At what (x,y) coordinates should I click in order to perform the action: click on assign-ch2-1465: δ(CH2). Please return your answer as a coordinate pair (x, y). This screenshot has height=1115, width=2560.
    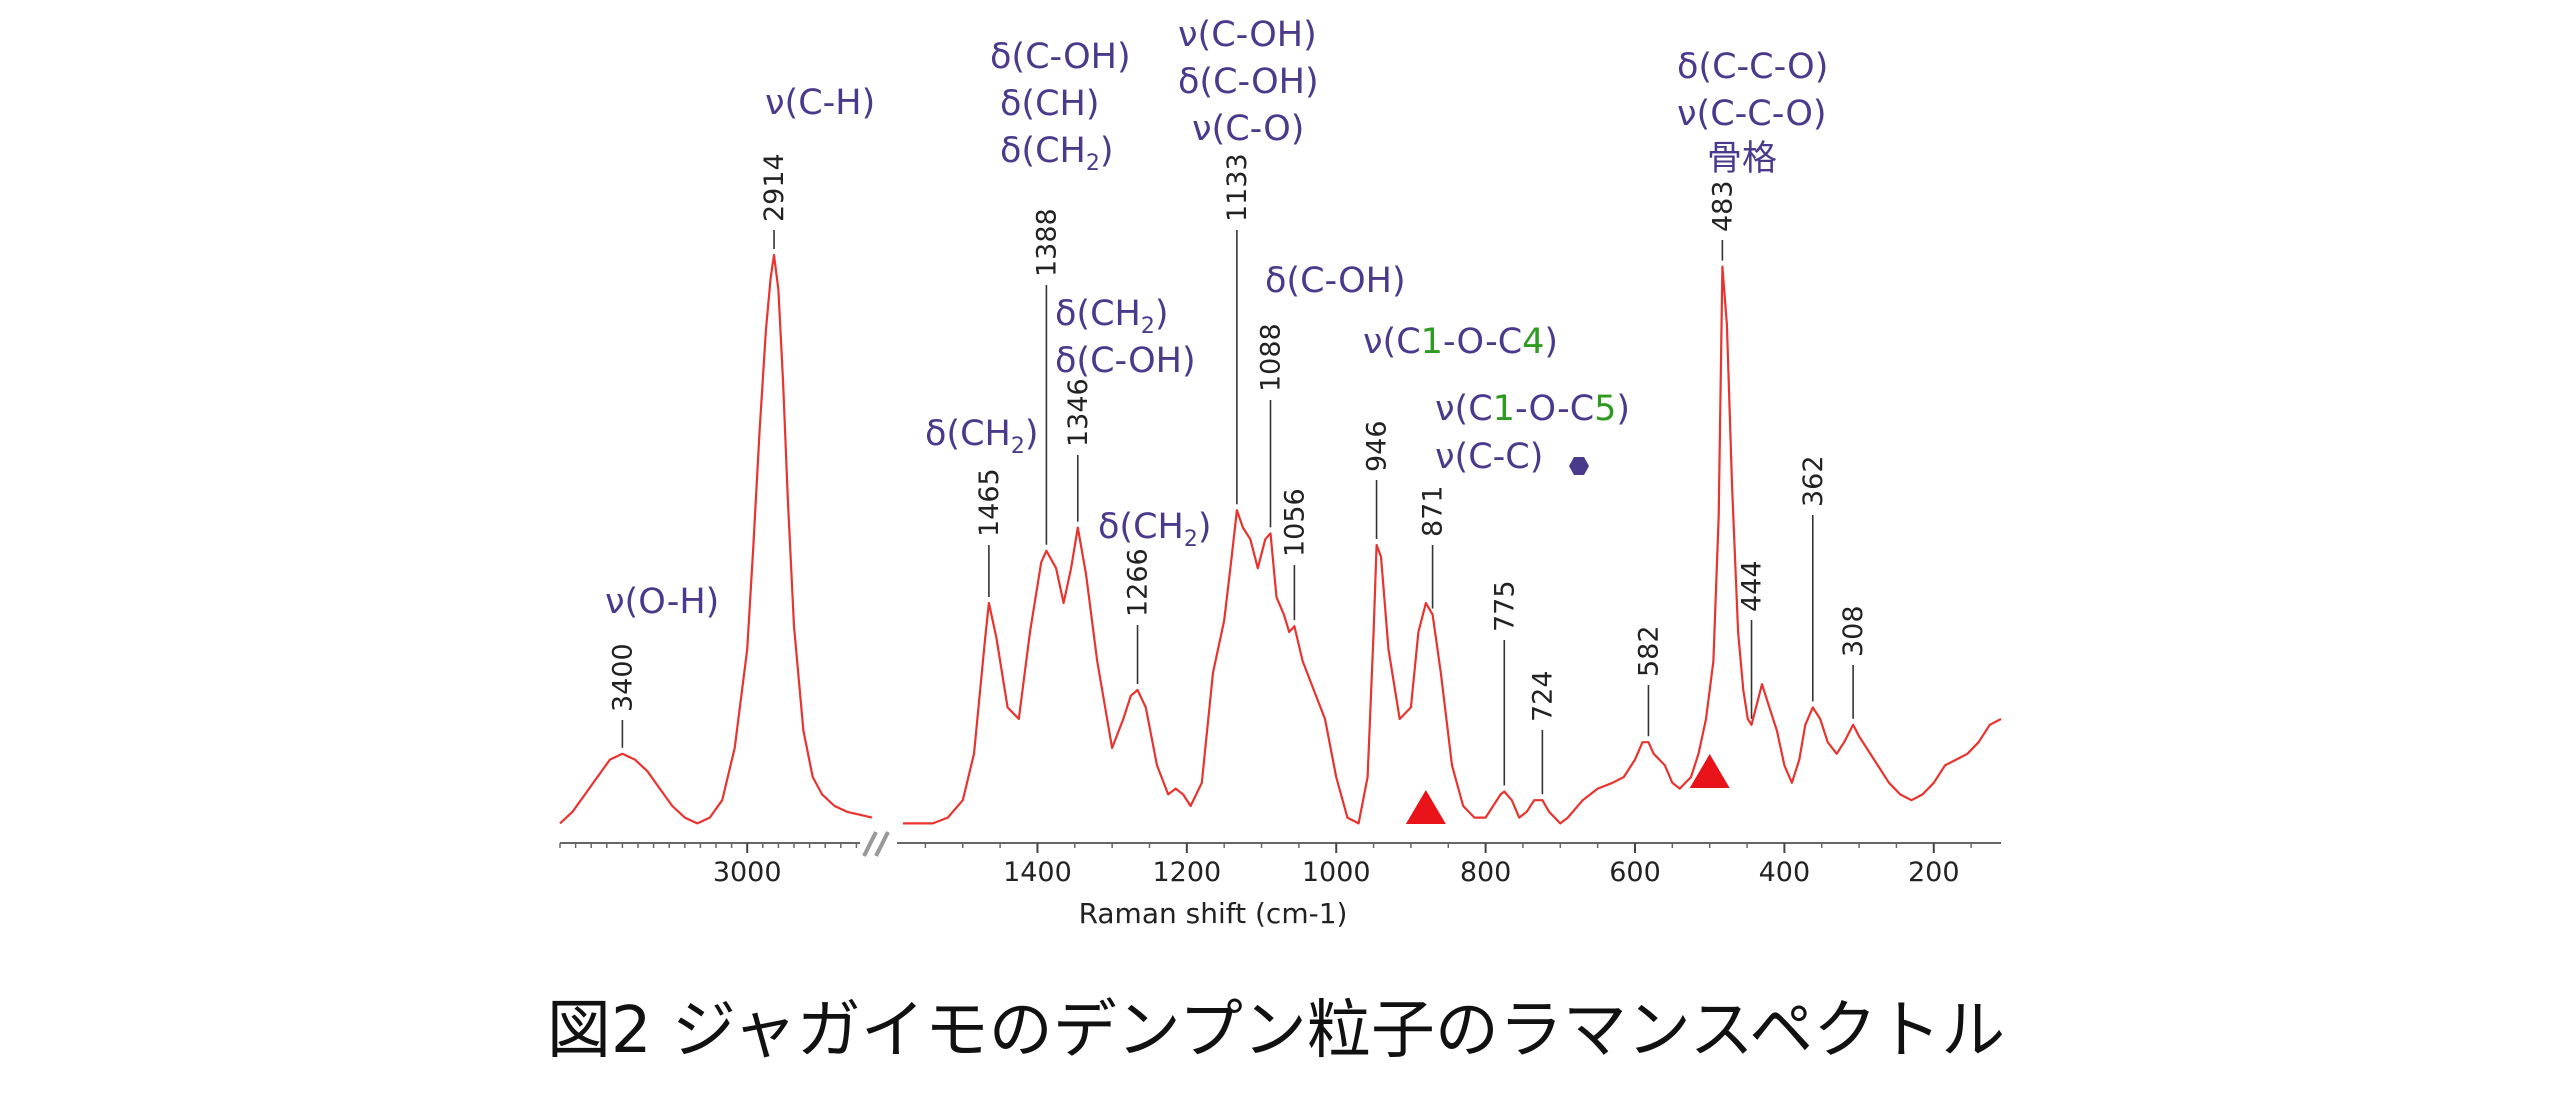
    Looking at the image, I should click on (981, 436).